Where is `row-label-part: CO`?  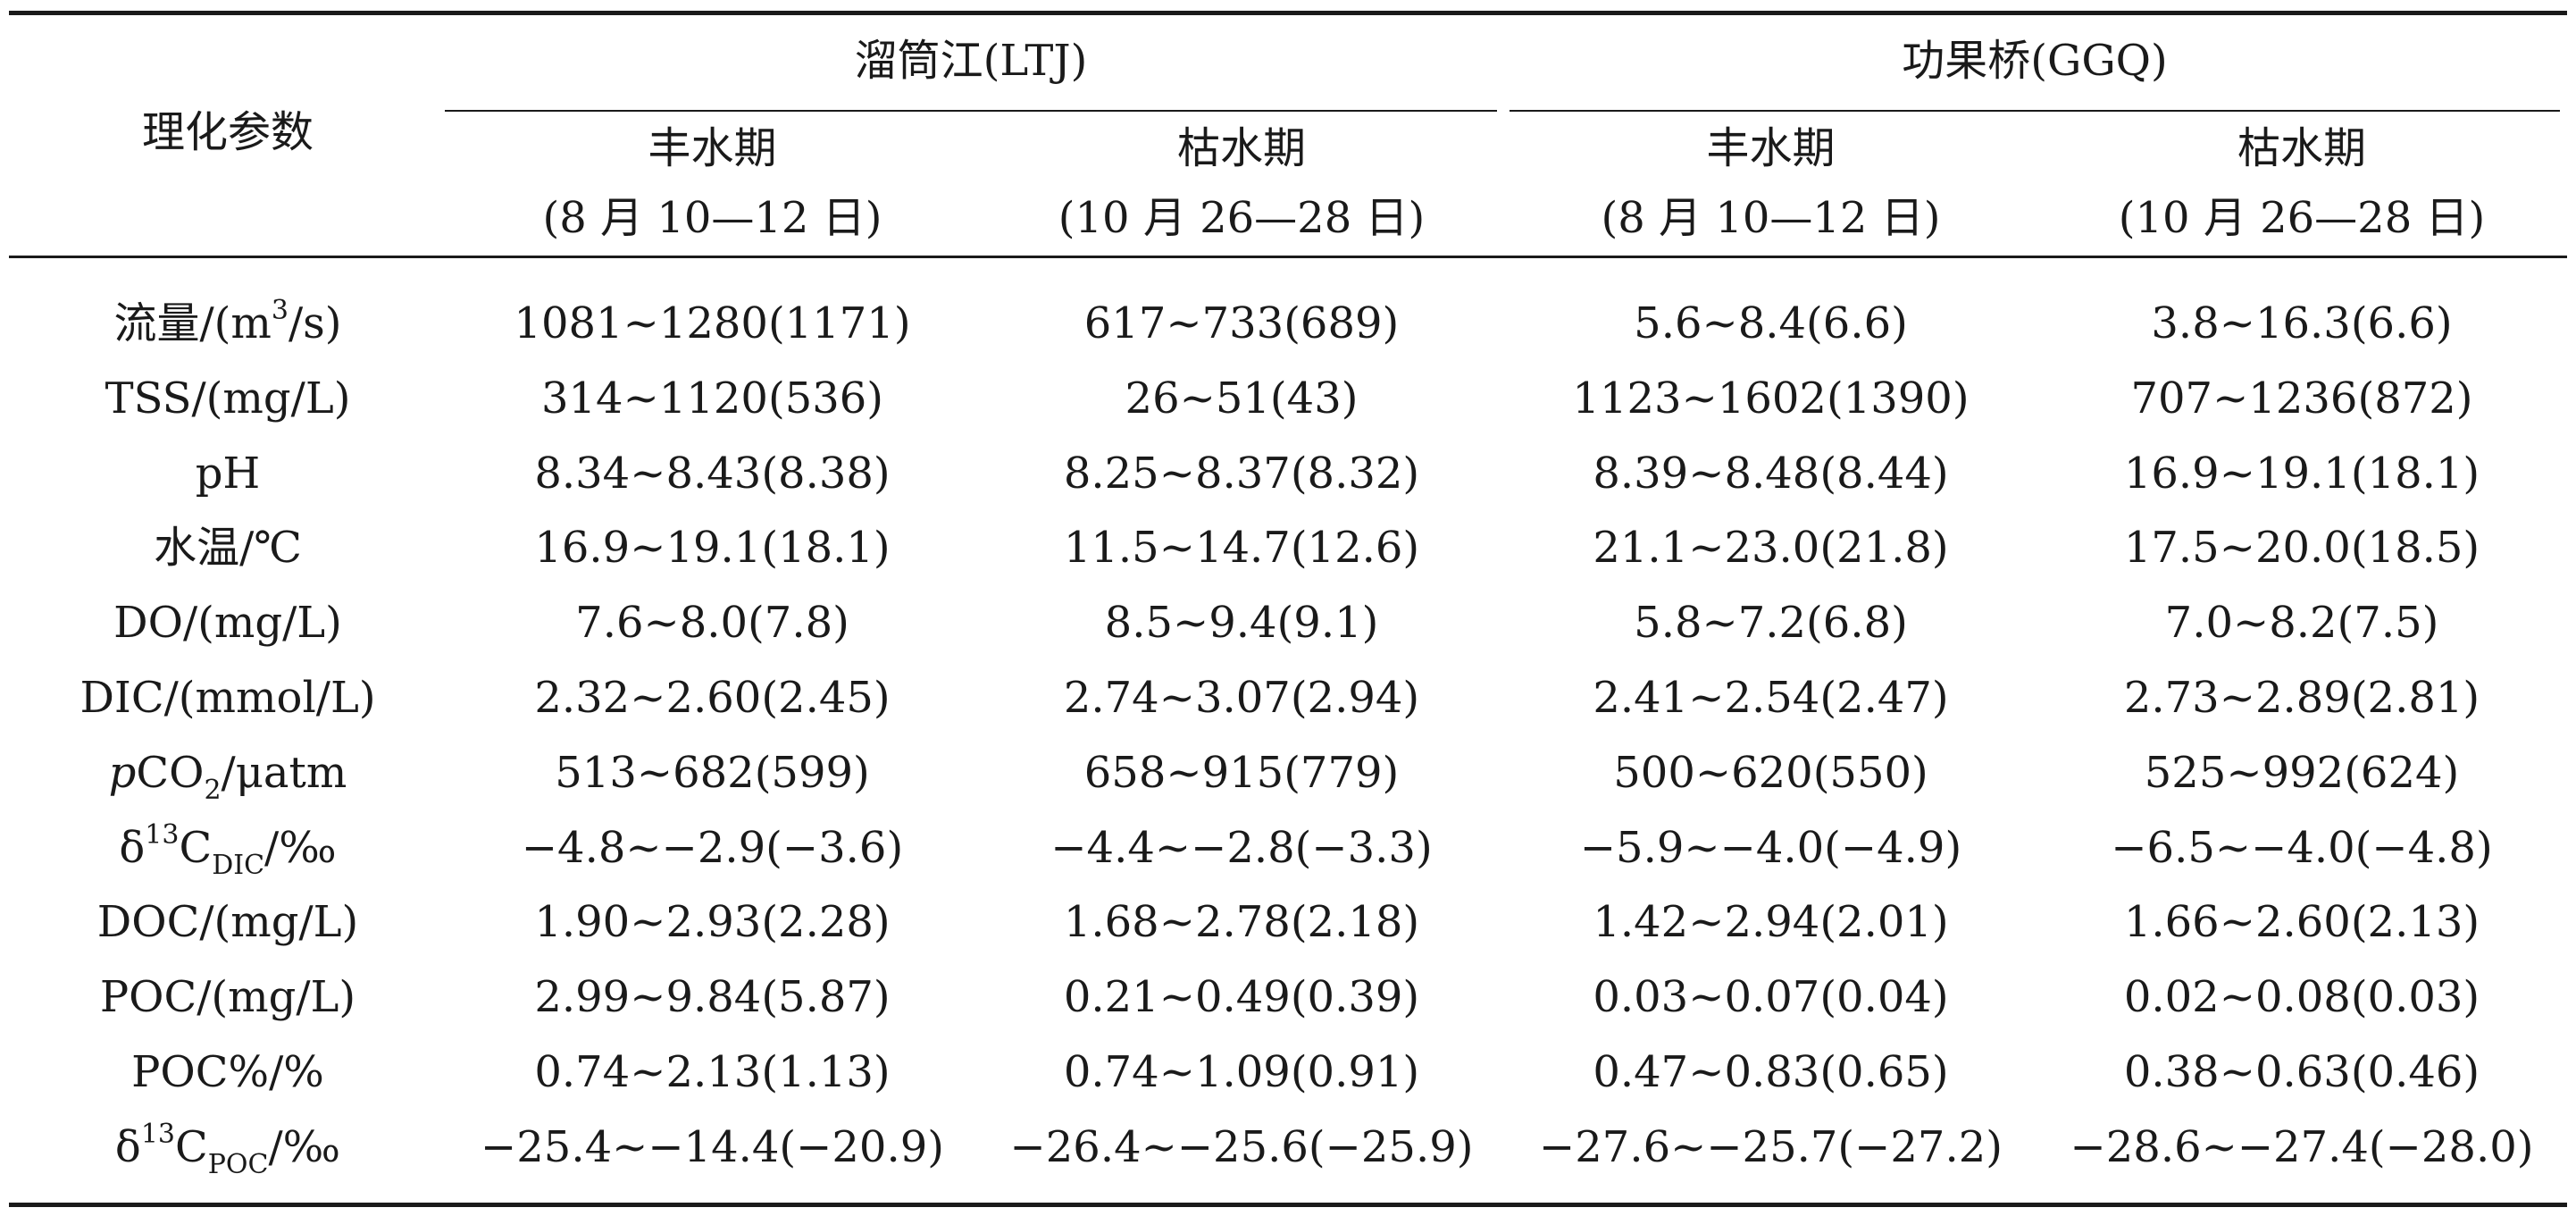 row-label-part: CO is located at coordinates (171, 773).